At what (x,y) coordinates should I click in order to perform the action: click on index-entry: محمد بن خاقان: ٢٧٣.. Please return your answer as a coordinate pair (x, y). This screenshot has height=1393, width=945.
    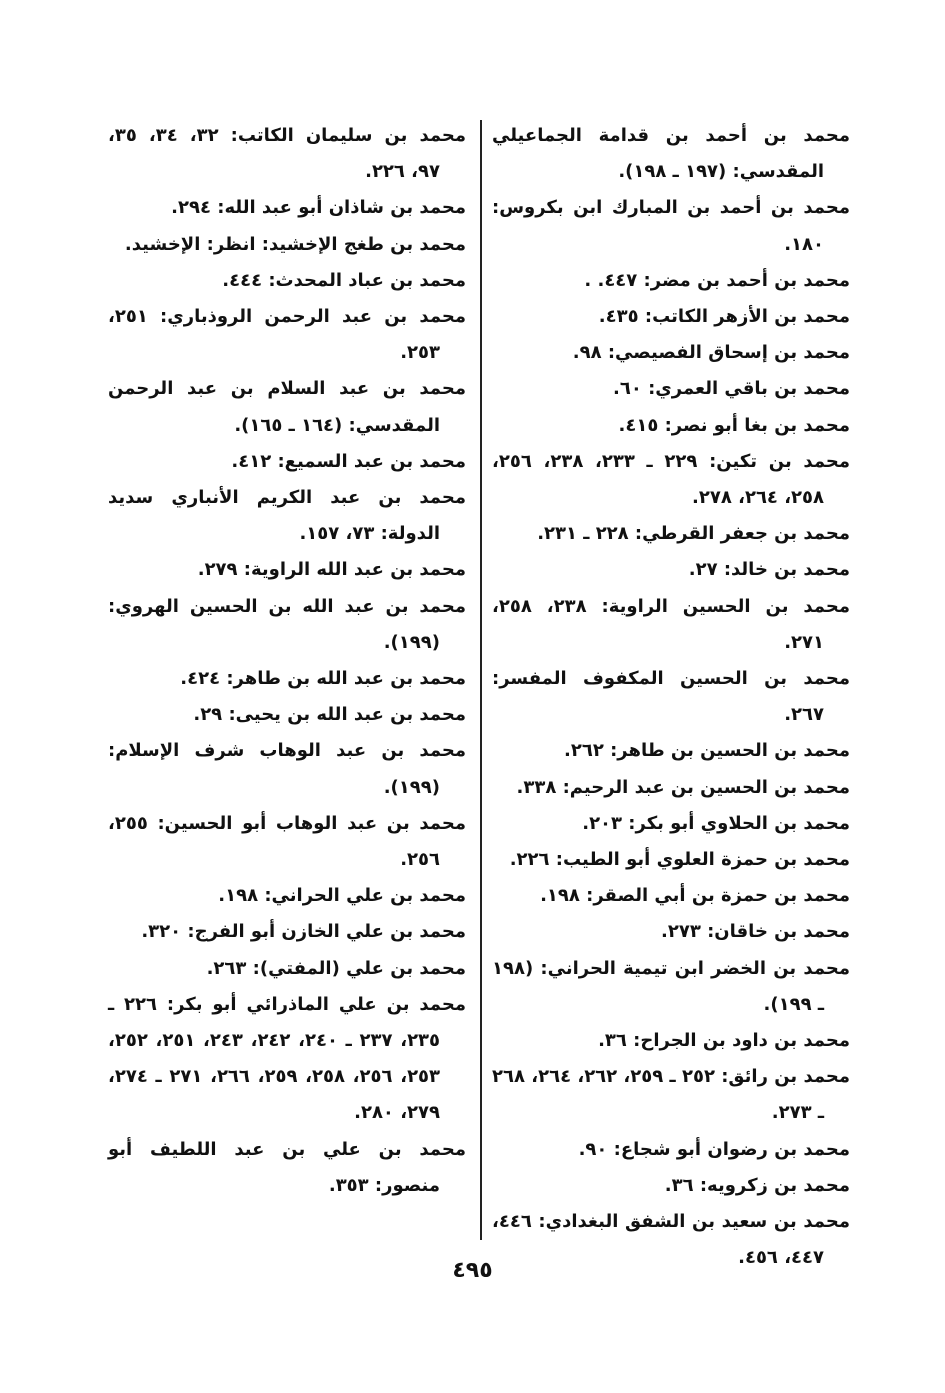
    Looking at the image, I should click on (755, 932).